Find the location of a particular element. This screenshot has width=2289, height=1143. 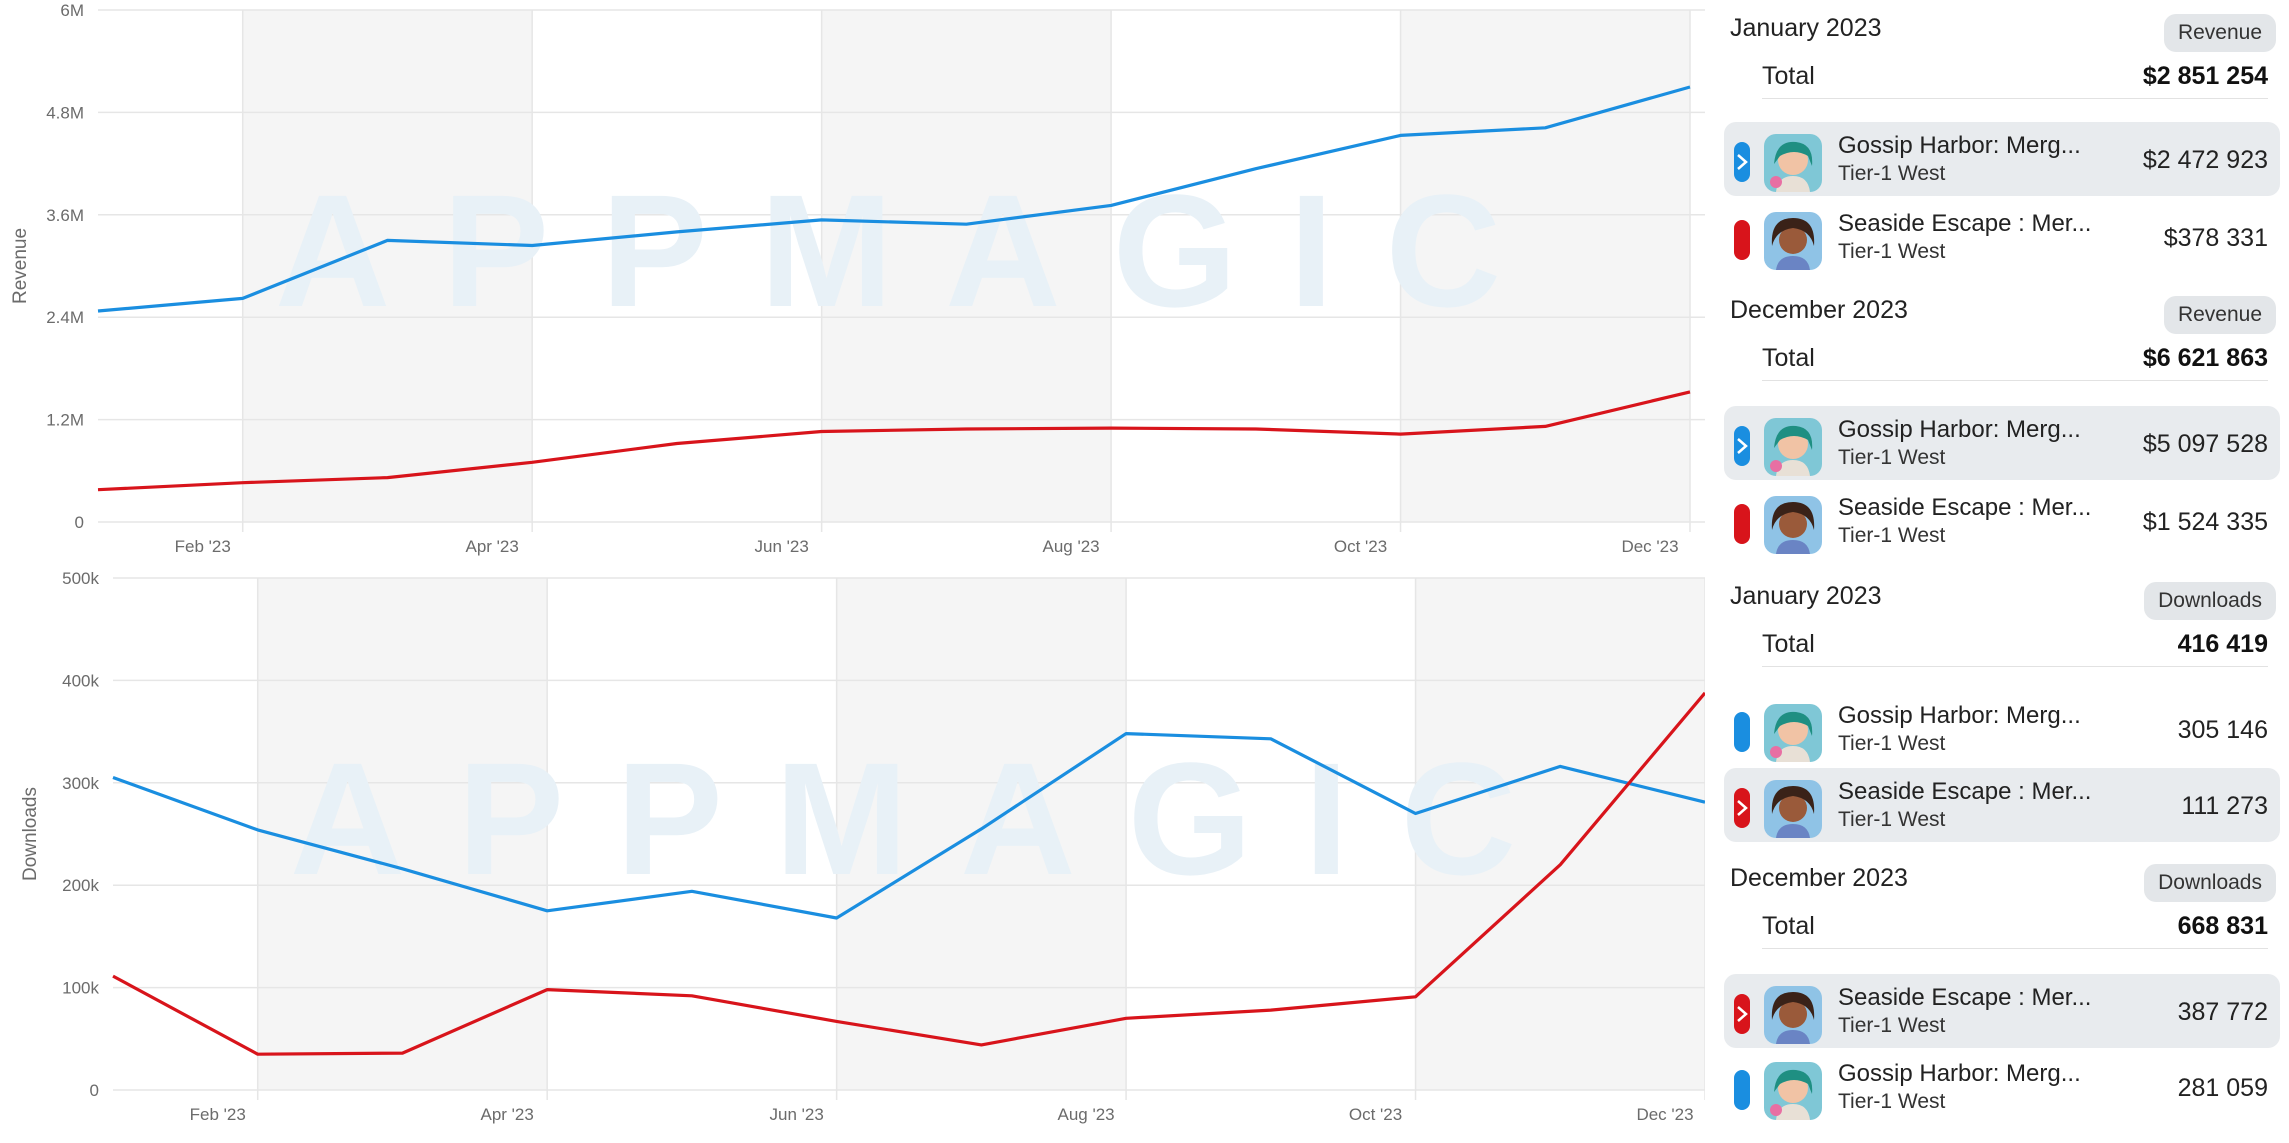

total-value: $6 621 863 is located at coordinates (2205, 358).